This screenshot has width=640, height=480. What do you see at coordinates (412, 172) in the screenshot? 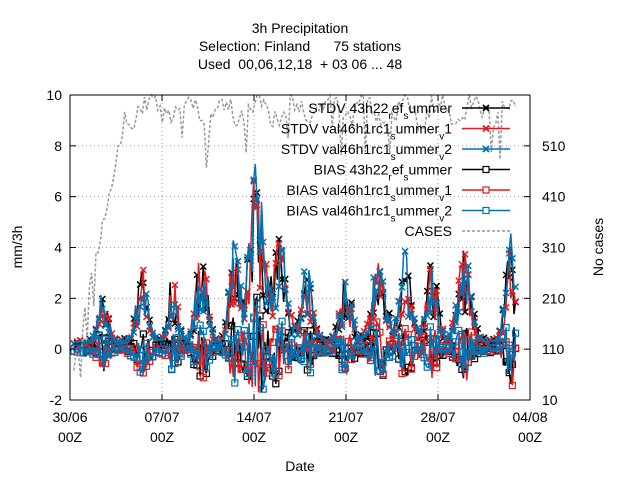
I see `legend-entry: BIAS 43h22refsummer` at bounding box center [412, 172].